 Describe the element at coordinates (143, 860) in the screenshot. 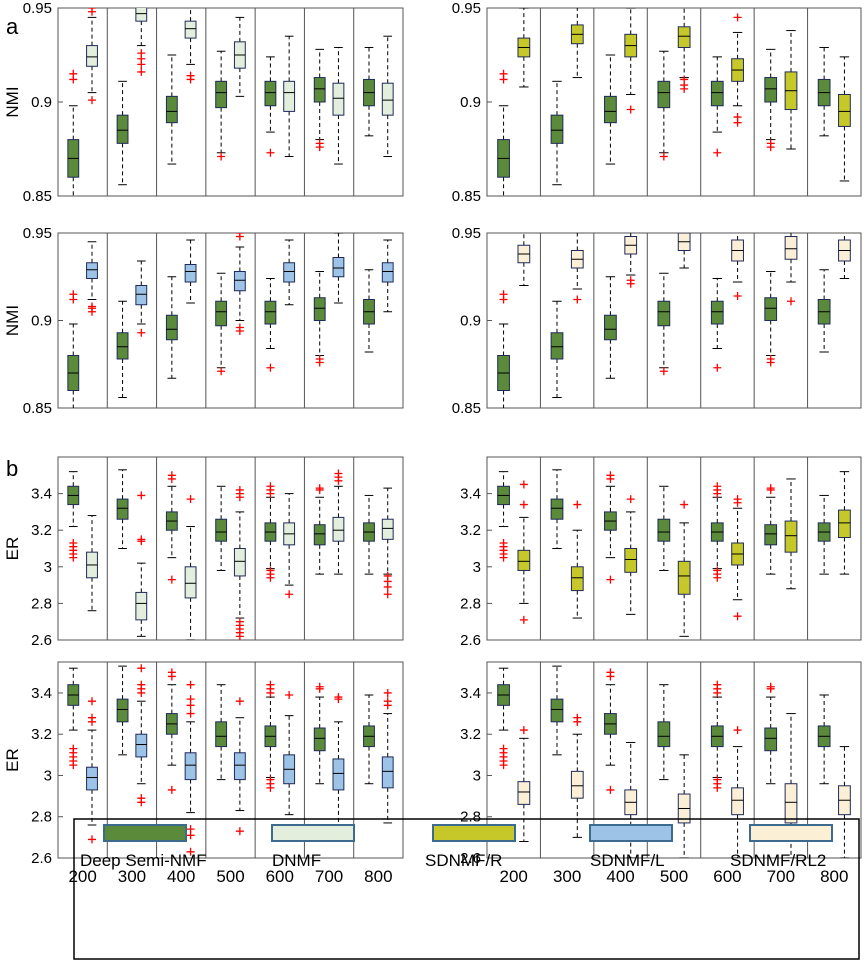

I see `legend-label: Deep Semi-NMF` at that location.